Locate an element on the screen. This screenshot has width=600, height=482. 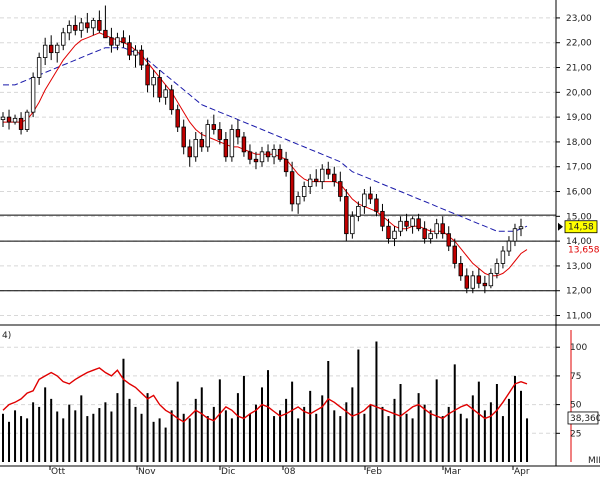
x-tick-label: Ott is located at coordinates (58, 472).